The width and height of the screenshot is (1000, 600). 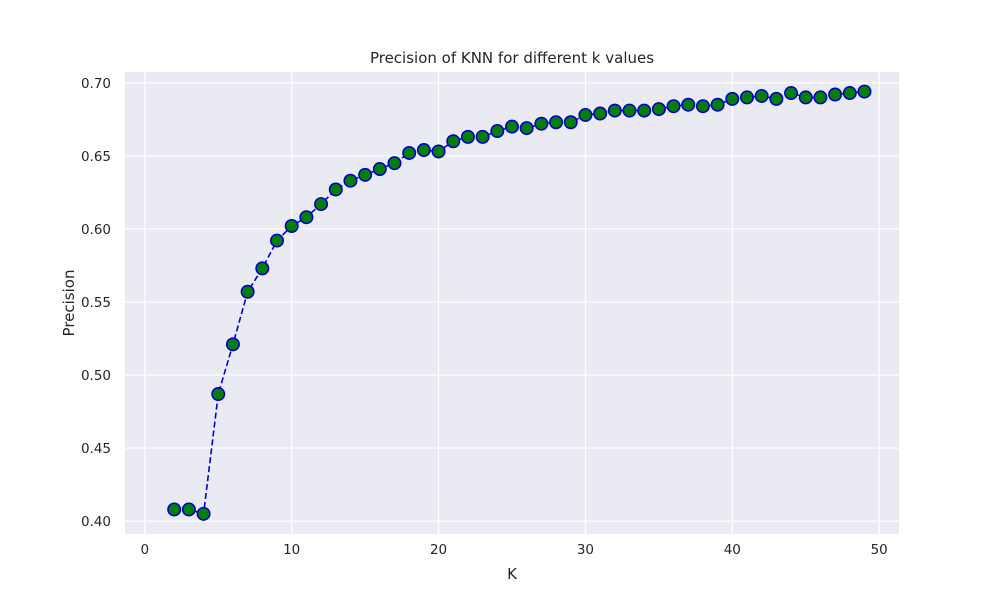 What do you see at coordinates (585, 550) in the screenshot?
I see `x-tick-label: 30` at bounding box center [585, 550].